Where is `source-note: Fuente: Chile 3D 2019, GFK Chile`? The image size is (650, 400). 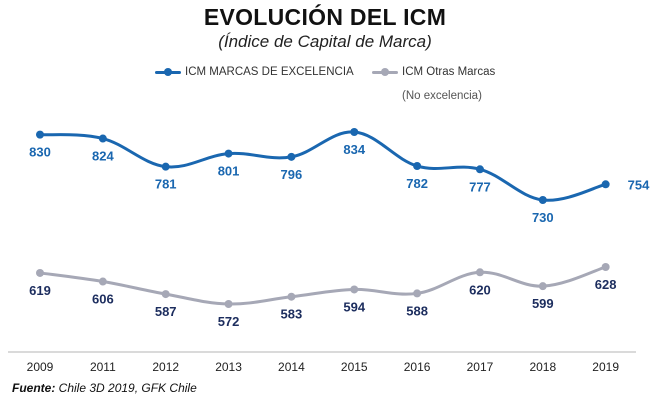 source-note: Fuente: Chile 3D 2019, GFK Chile is located at coordinates (104, 388).